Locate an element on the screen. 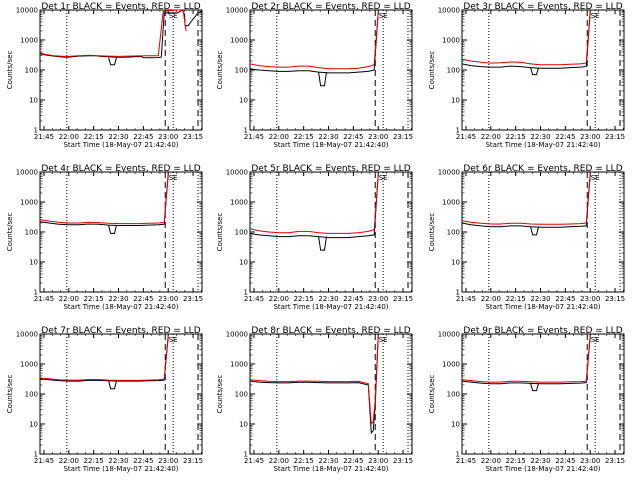 This screenshot has height=480, width=640. panel-title: Det 3r BLACK = Events, RED = LLD is located at coordinates (542, 7).